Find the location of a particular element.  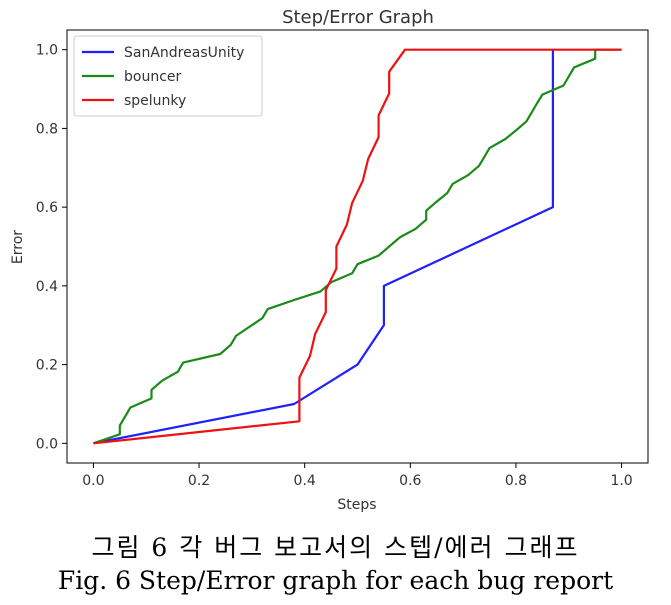

legend: SanAndreasUnity bouncer spelunky is located at coordinates (168, 76).